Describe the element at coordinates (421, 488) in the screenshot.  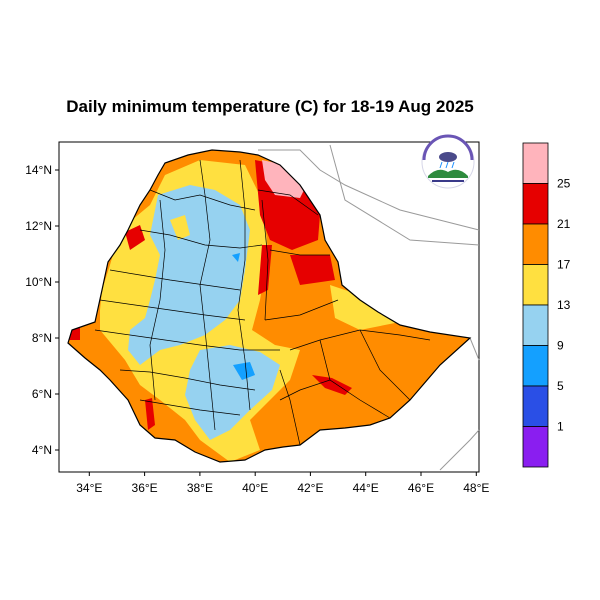
I see `x-tick-label: 46°E` at that location.